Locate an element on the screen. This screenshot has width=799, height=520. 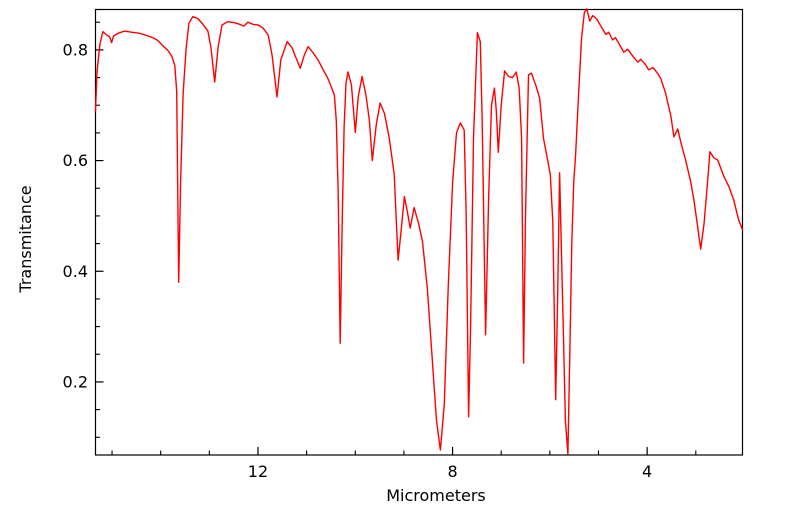
y-axis-label: Transmitance is located at coordinates (25, 239).